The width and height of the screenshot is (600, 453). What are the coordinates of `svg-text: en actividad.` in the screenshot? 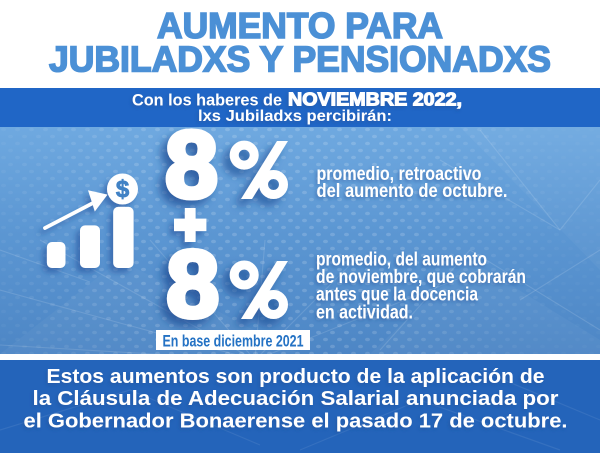 It's located at (364, 313).